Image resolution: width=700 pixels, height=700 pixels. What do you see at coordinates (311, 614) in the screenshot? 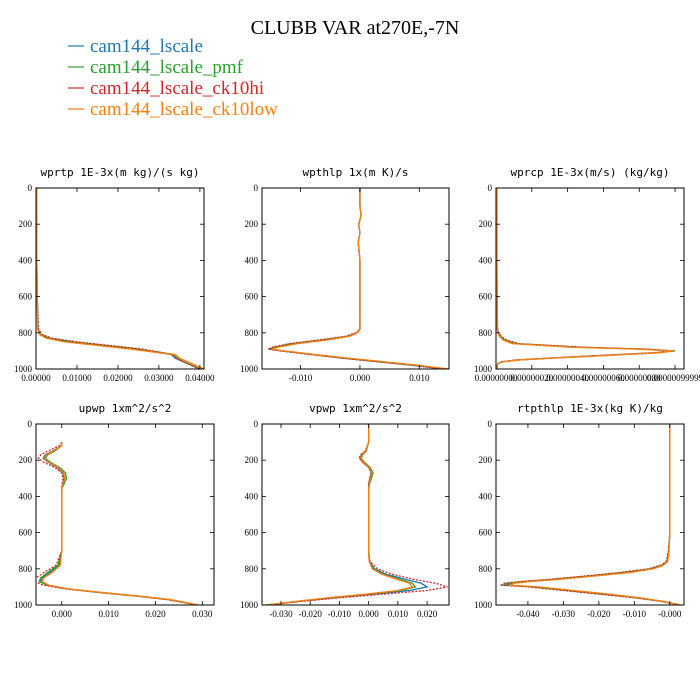
I see `x-tick-label: -0.020` at bounding box center [311, 614].